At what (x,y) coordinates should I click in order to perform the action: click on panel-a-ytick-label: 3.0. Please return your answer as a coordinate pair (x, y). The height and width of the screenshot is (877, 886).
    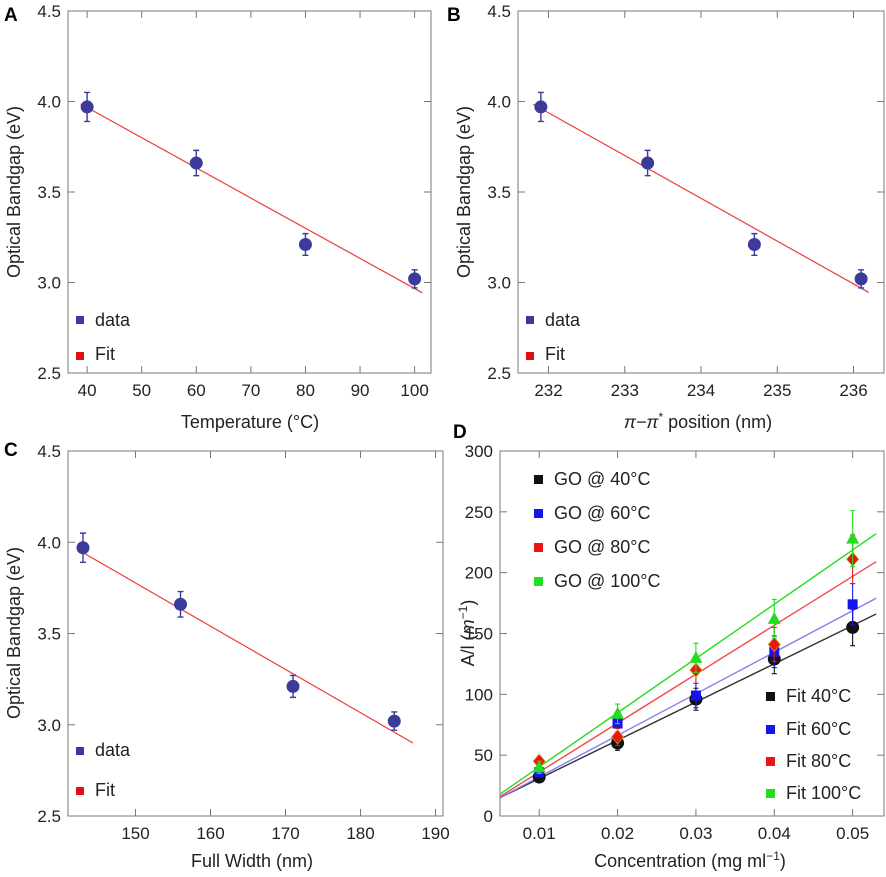
    Looking at the image, I should click on (49, 283).